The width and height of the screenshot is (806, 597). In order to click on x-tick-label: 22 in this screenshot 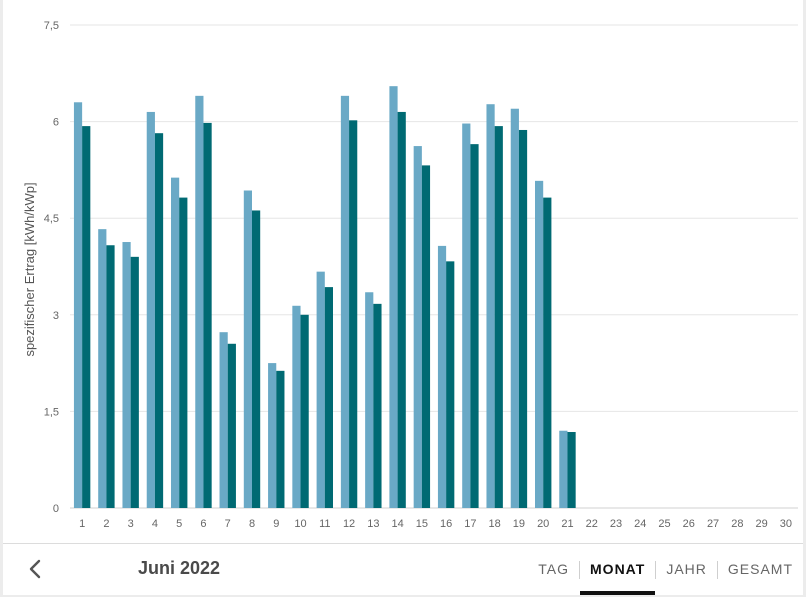, I will do `click(592, 524)`.